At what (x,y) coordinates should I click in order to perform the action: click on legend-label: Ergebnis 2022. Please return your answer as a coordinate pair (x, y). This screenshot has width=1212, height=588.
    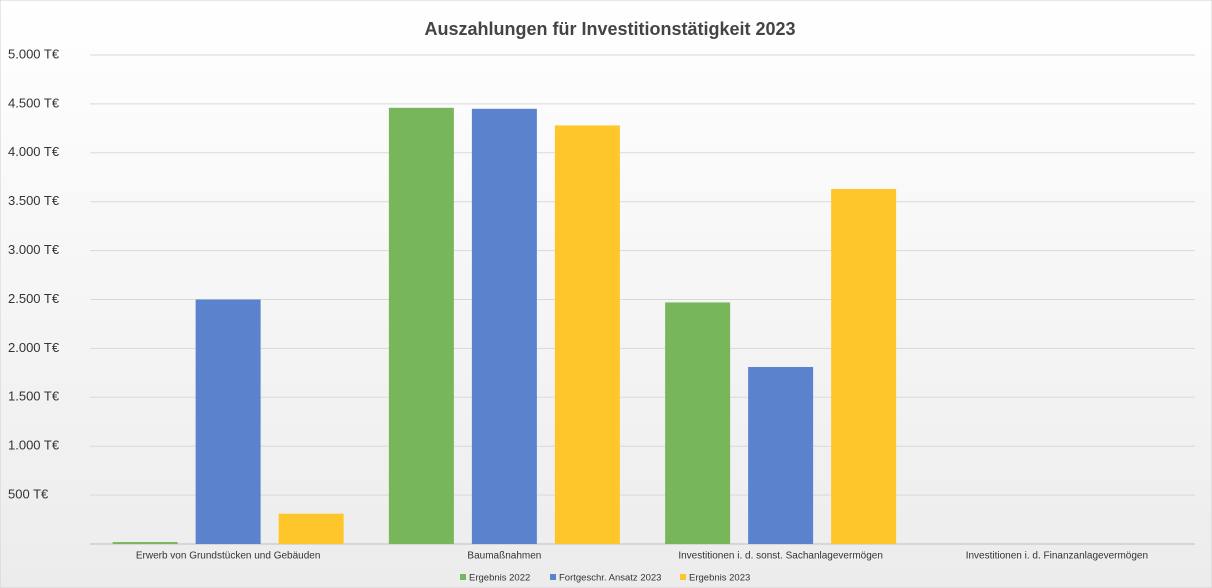
    Looking at the image, I should click on (499, 578).